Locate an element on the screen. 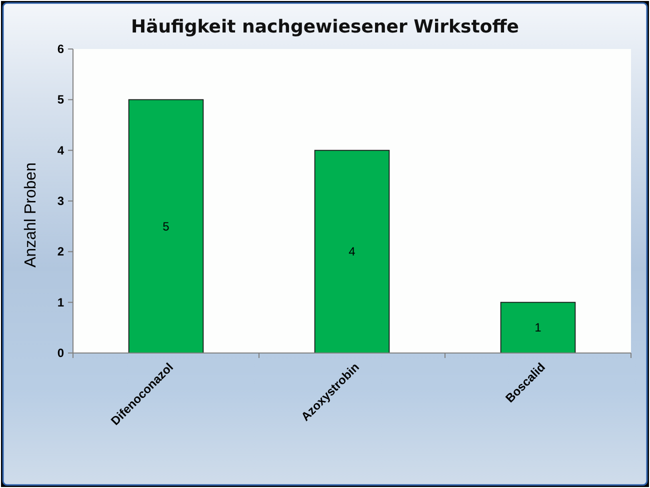  data-label: 4 is located at coordinates (352, 251).